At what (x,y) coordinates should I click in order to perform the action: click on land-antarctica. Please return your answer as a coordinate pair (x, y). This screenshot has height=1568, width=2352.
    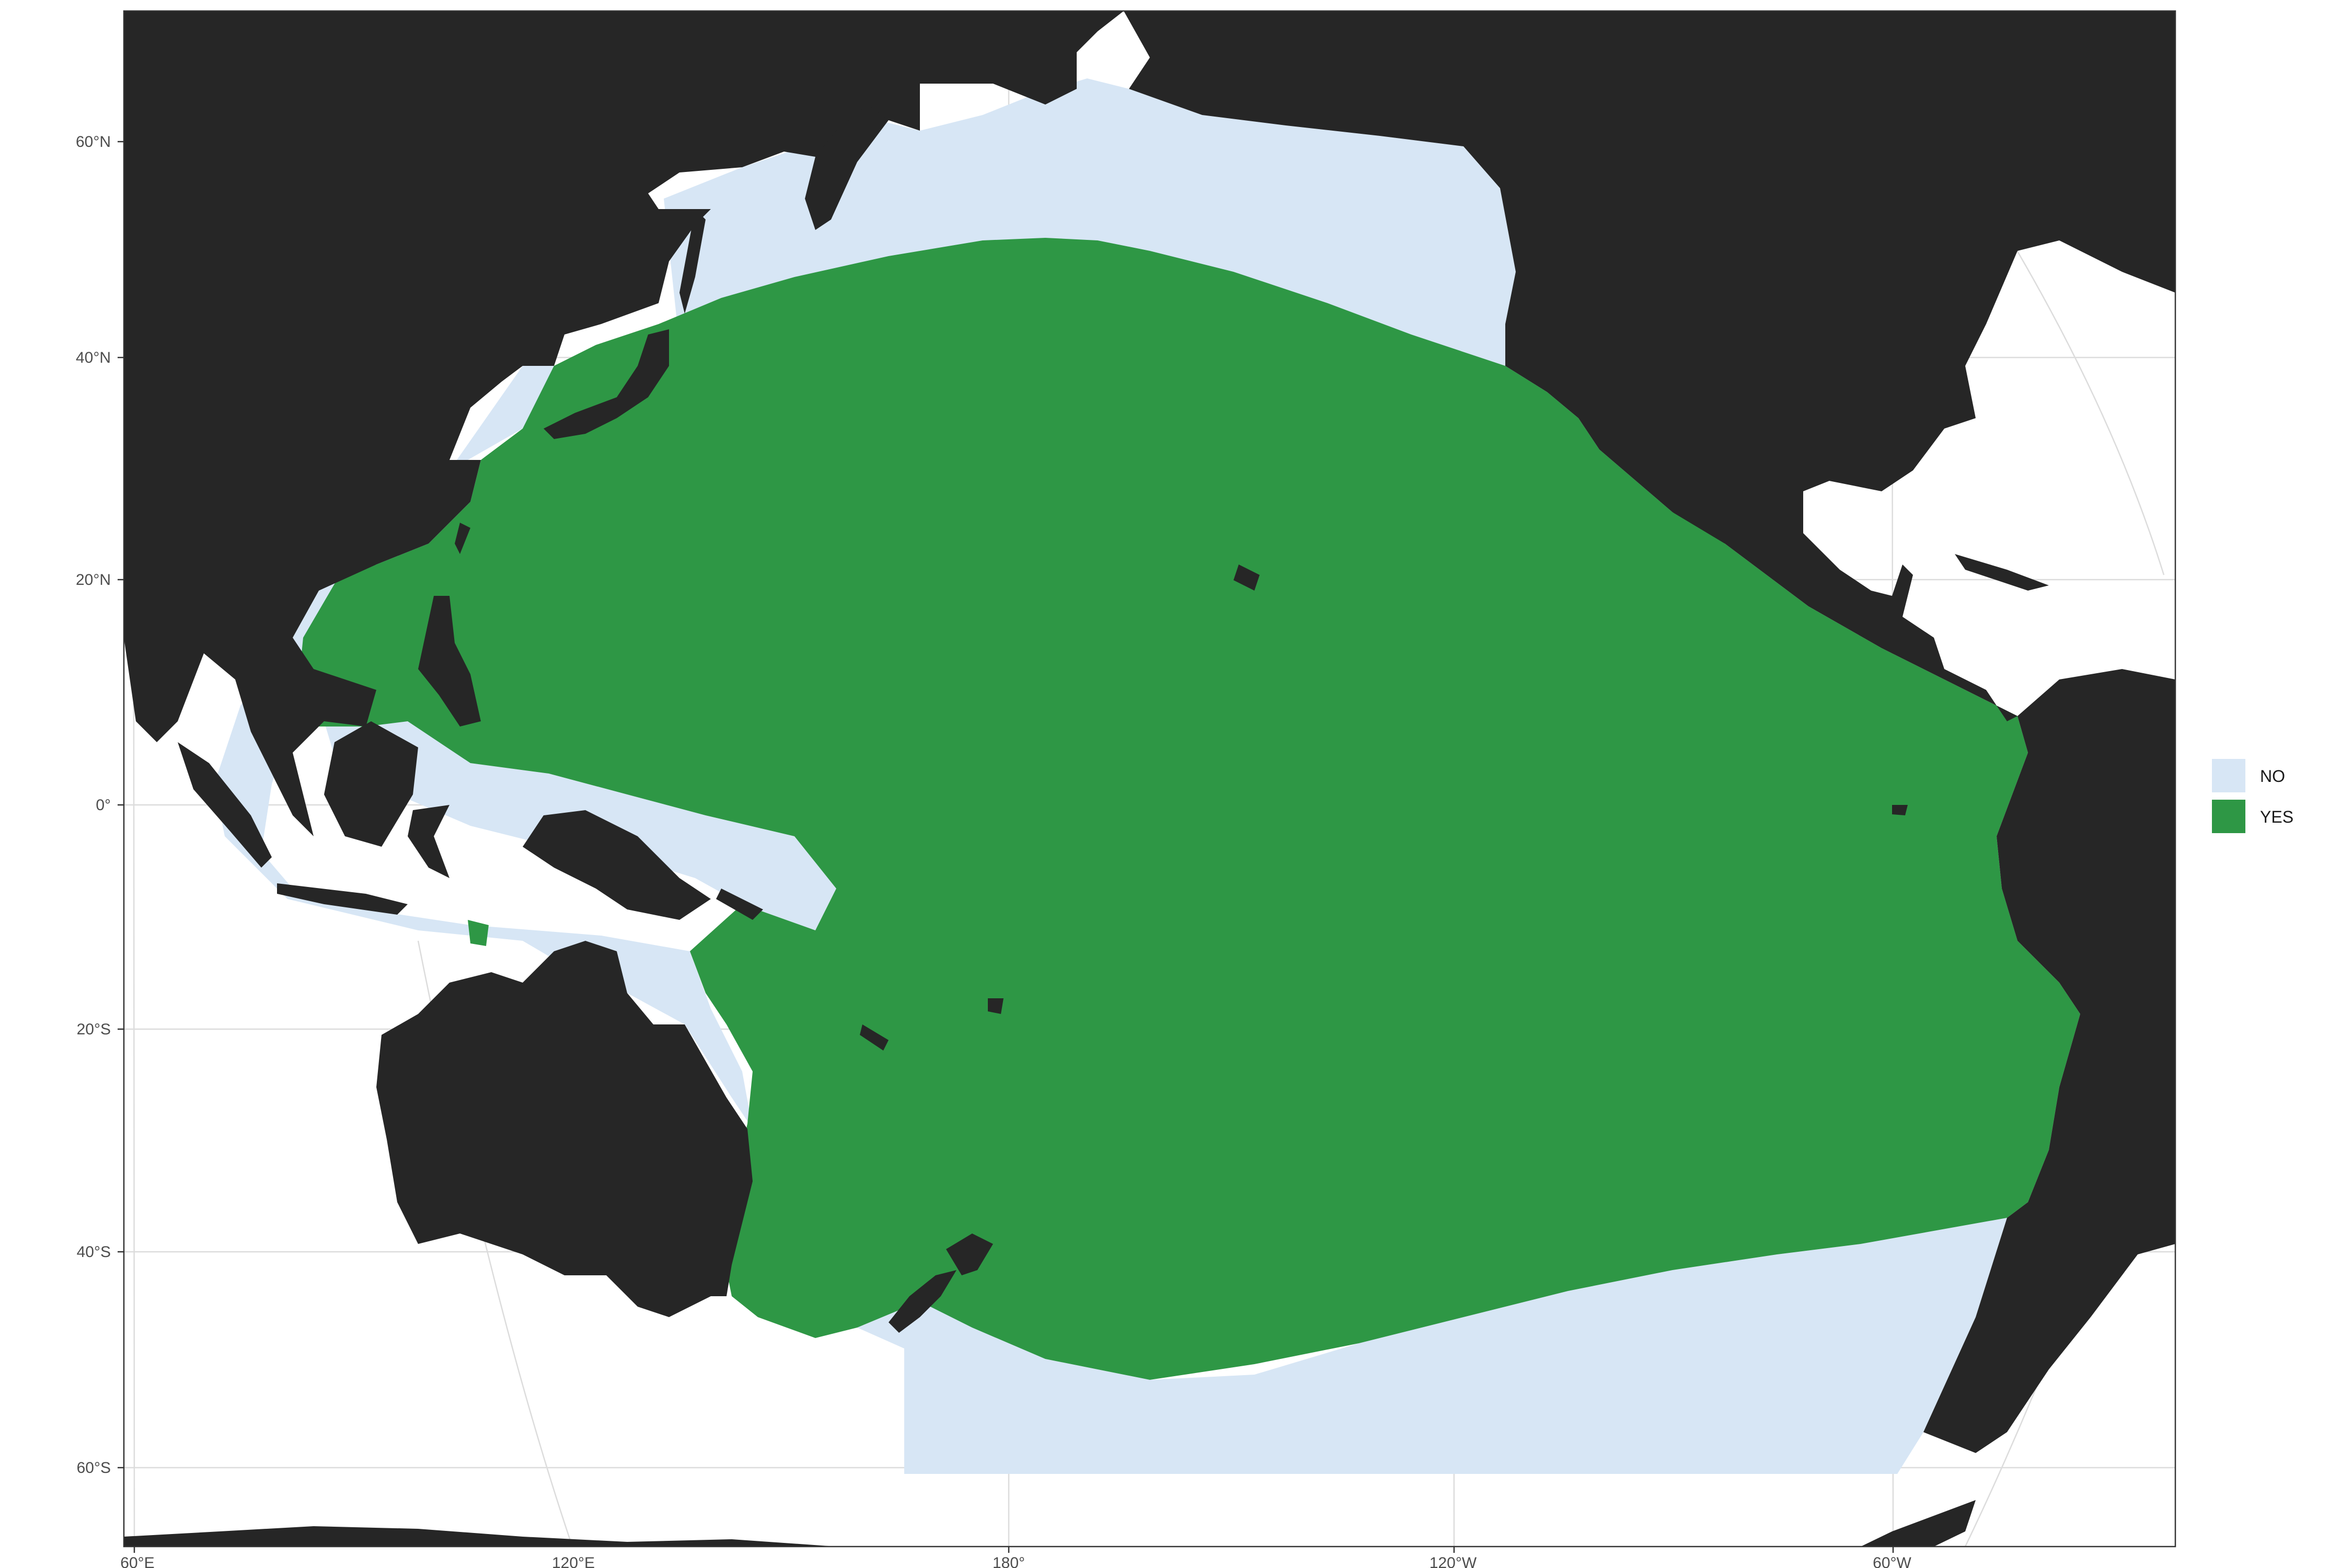
    Looking at the image, I should click on (480, 1536).